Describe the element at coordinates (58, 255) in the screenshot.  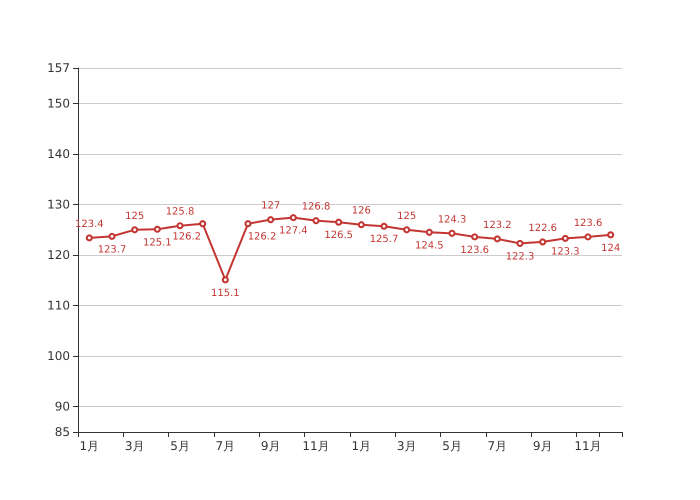
I see `y-tick-label: 120` at that location.